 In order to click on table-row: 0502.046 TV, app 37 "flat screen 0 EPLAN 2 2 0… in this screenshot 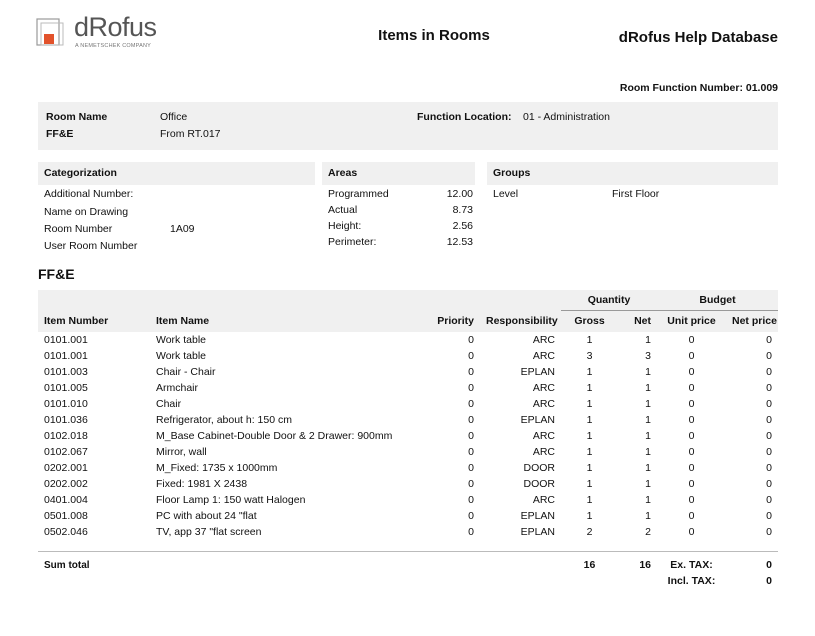, I will do `click(408, 532)`.